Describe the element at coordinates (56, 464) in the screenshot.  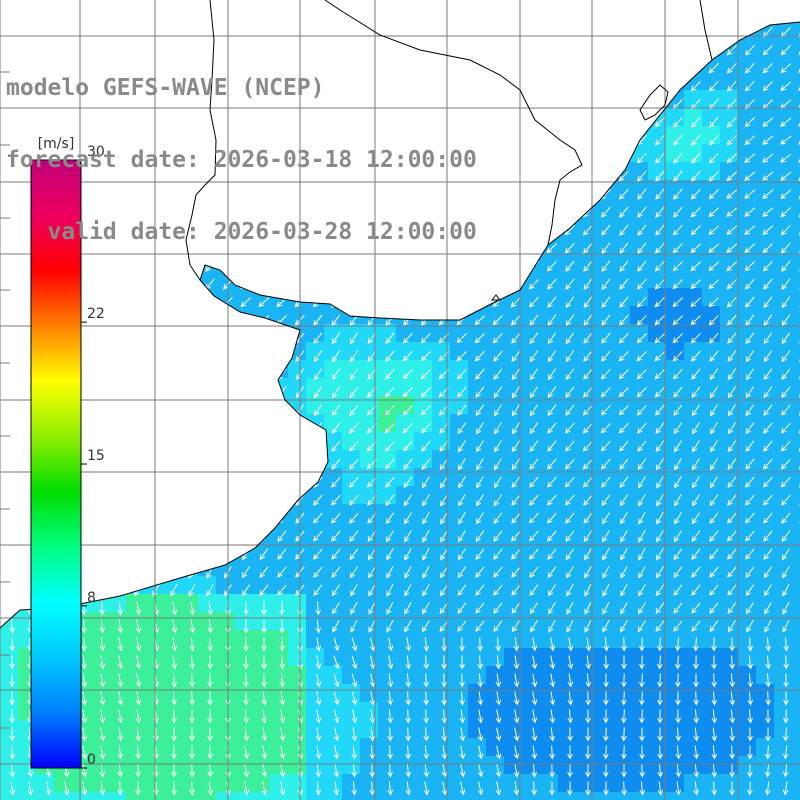
I see `colorbar-frame` at that location.